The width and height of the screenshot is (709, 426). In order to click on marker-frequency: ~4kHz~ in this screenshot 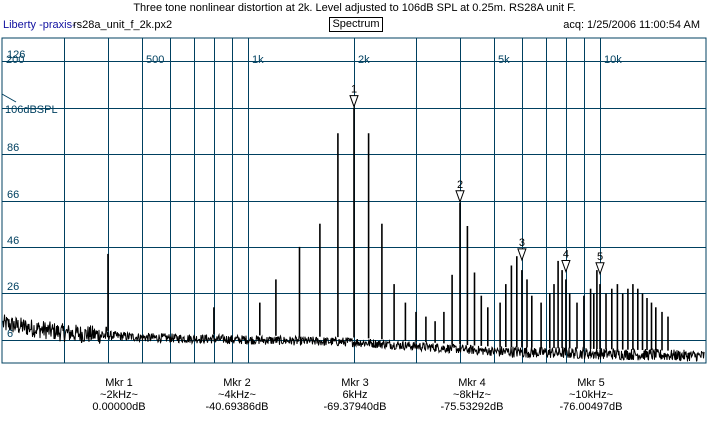, I will do `click(237, 395)`.